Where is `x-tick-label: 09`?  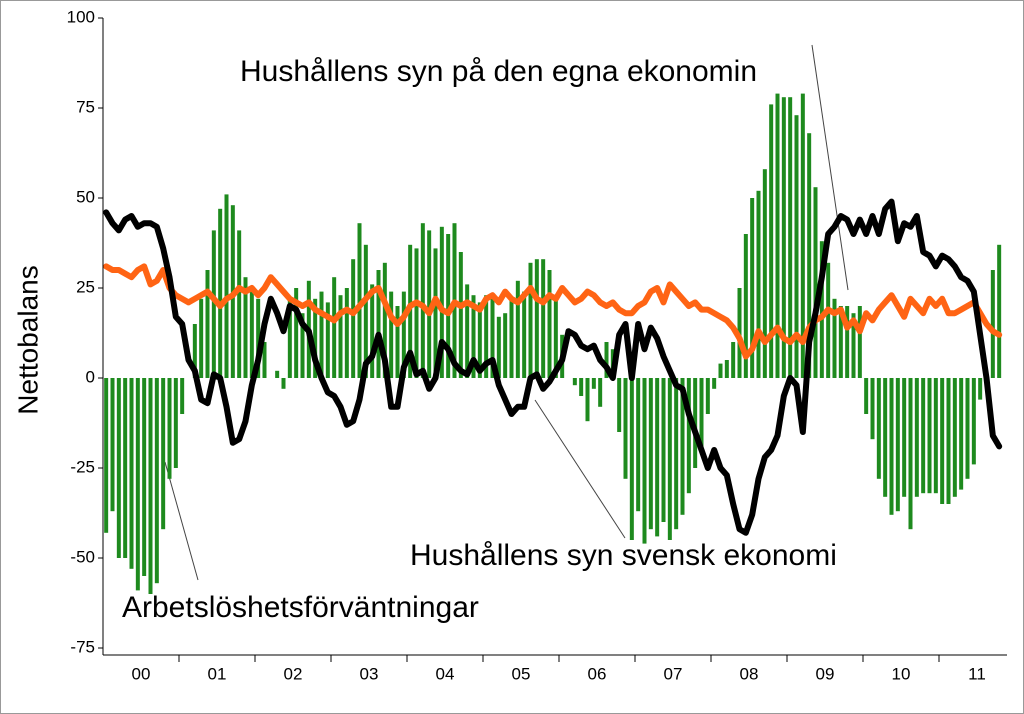 x-tick-label: 09 is located at coordinates (825, 673).